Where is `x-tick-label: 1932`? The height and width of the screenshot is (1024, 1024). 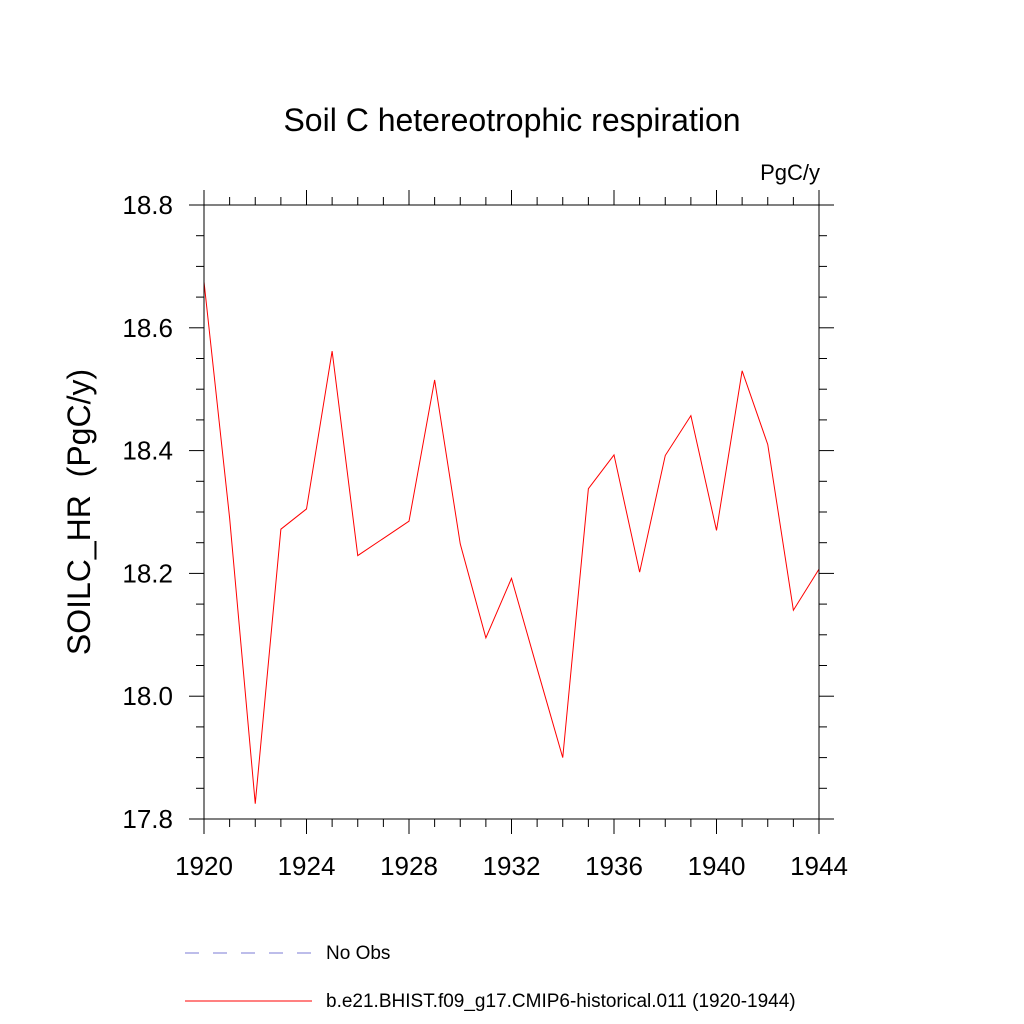
x-tick-label: 1932 is located at coordinates (512, 866).